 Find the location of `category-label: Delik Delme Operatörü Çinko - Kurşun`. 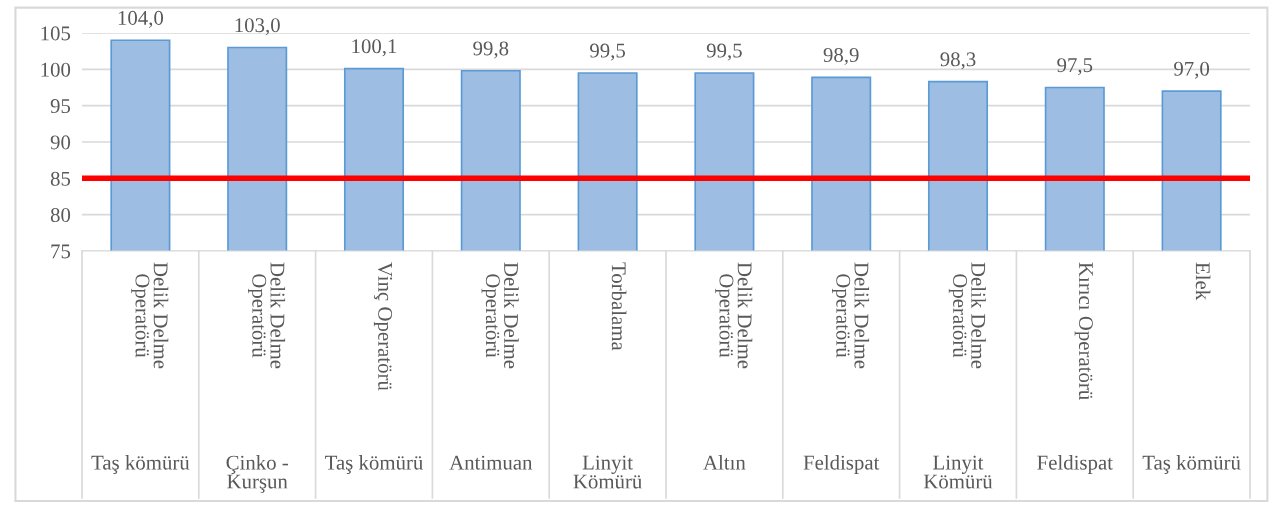

category-label: Delik Delme Operatörü Çinko - Kurşun is located at coordinates (257, 377).